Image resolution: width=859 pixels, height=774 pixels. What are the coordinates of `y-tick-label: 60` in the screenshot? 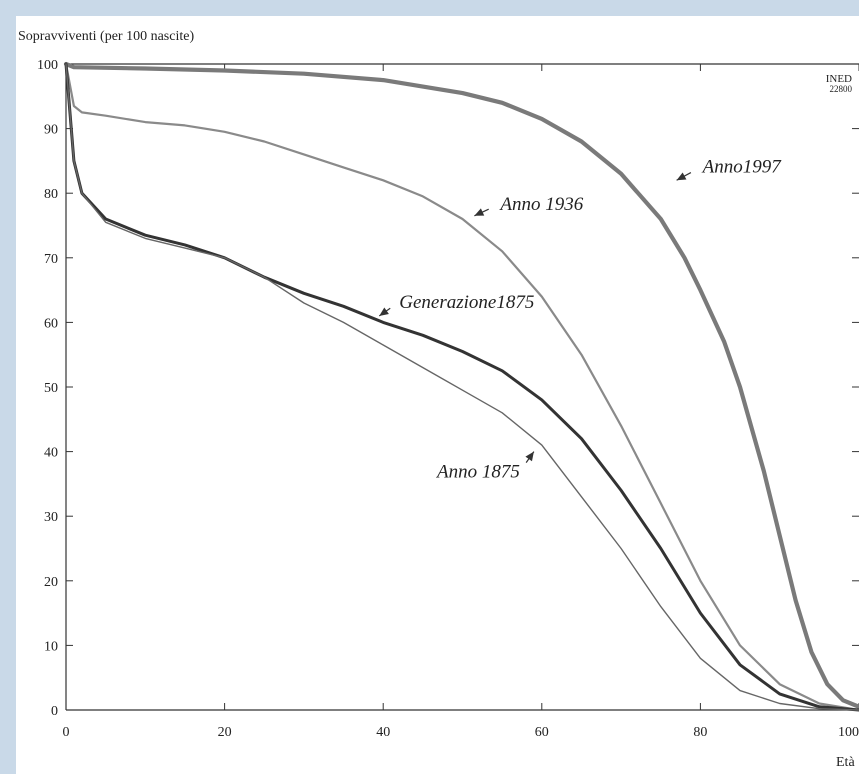 It's located at (51, 323).